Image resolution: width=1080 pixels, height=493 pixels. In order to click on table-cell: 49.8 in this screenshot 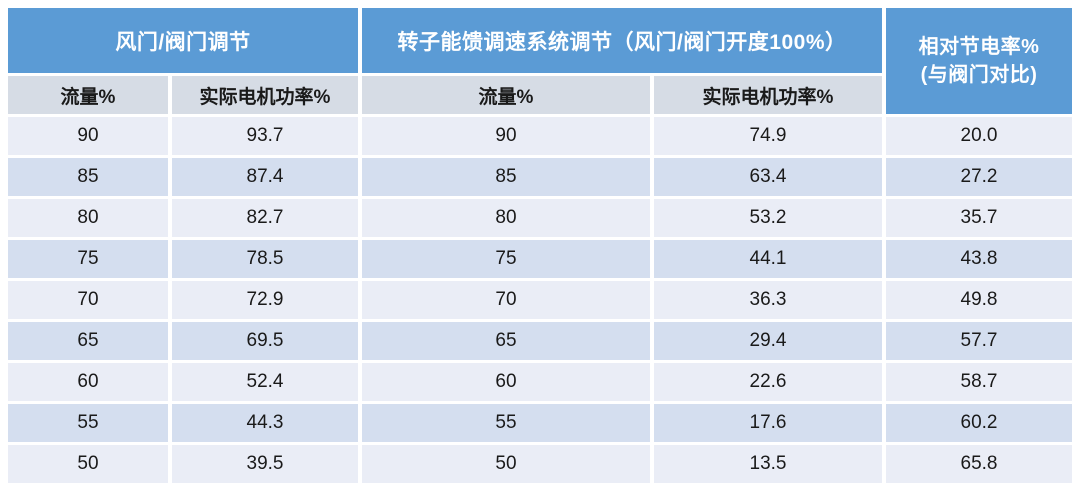, I will do `click(979, 300)`.